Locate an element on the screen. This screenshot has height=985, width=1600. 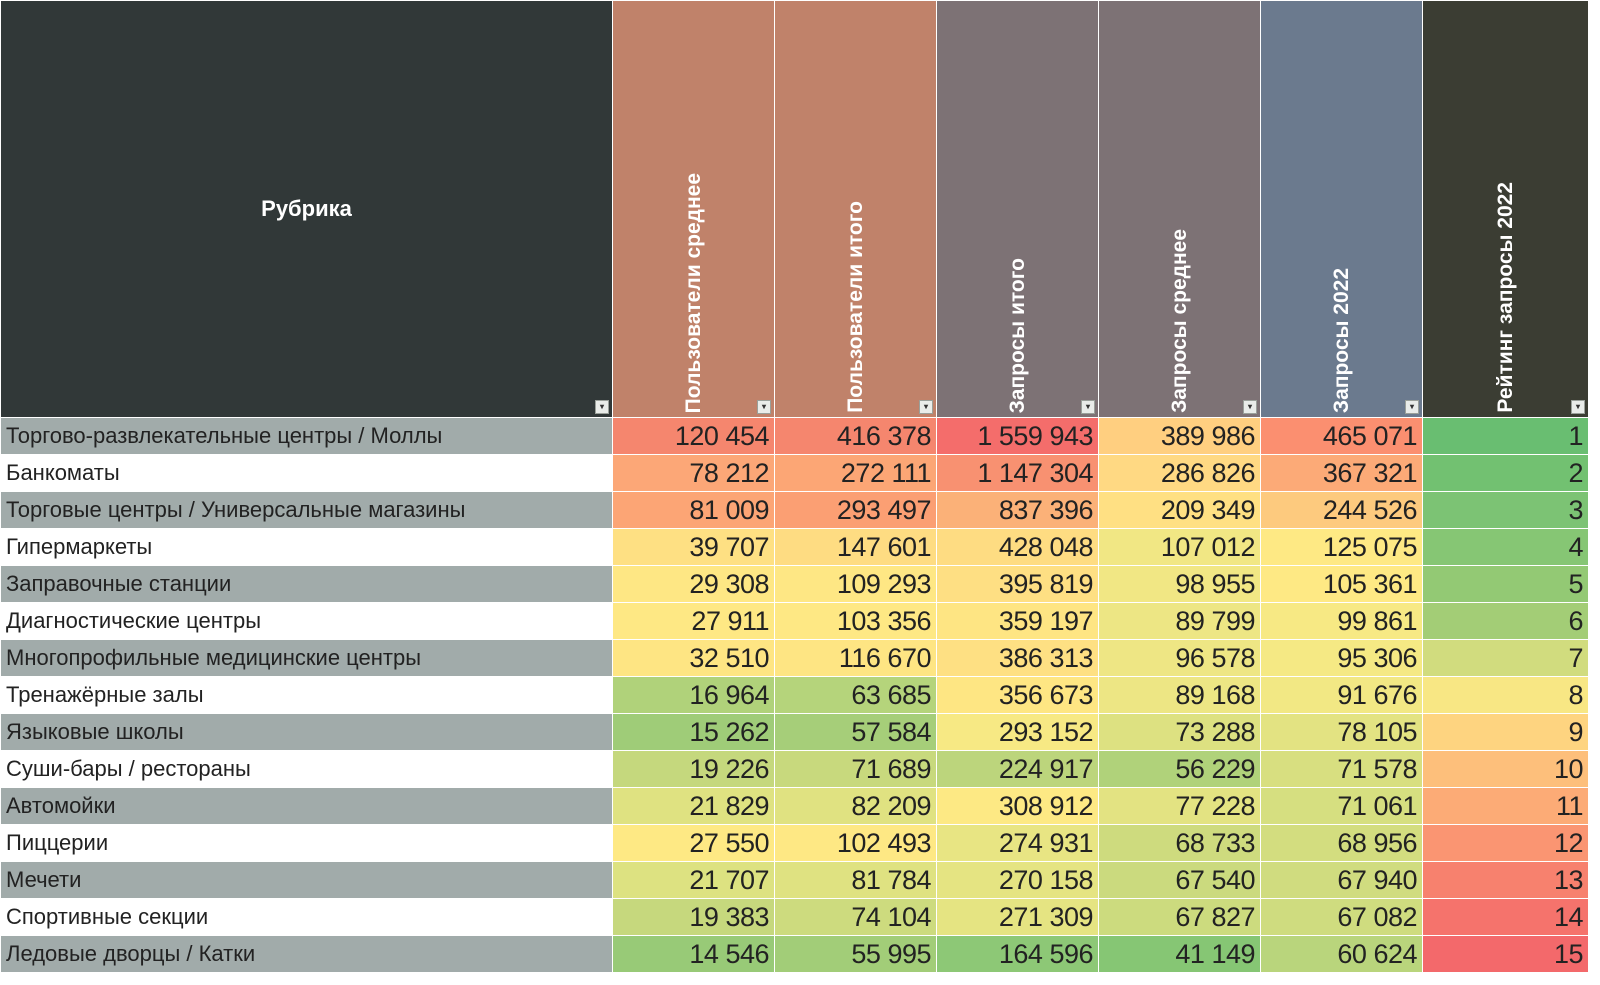
value-cell: 1 559 943 is located at coordinates (1017, 436).